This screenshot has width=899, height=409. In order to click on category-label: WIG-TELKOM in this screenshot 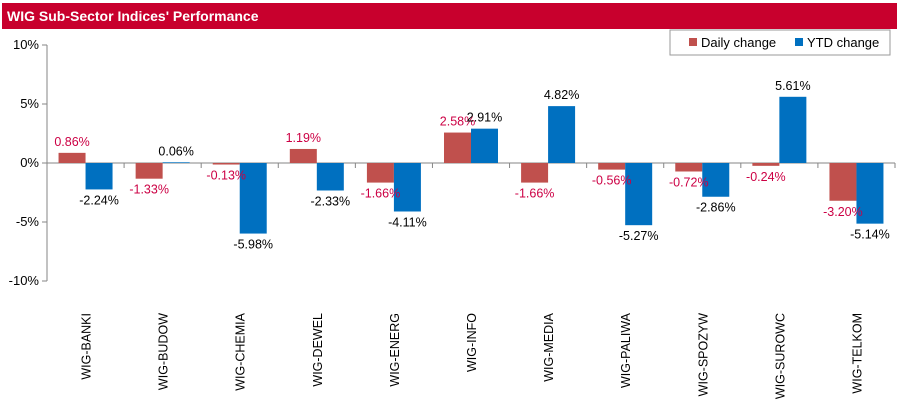, I will do `click(857, 353)`.